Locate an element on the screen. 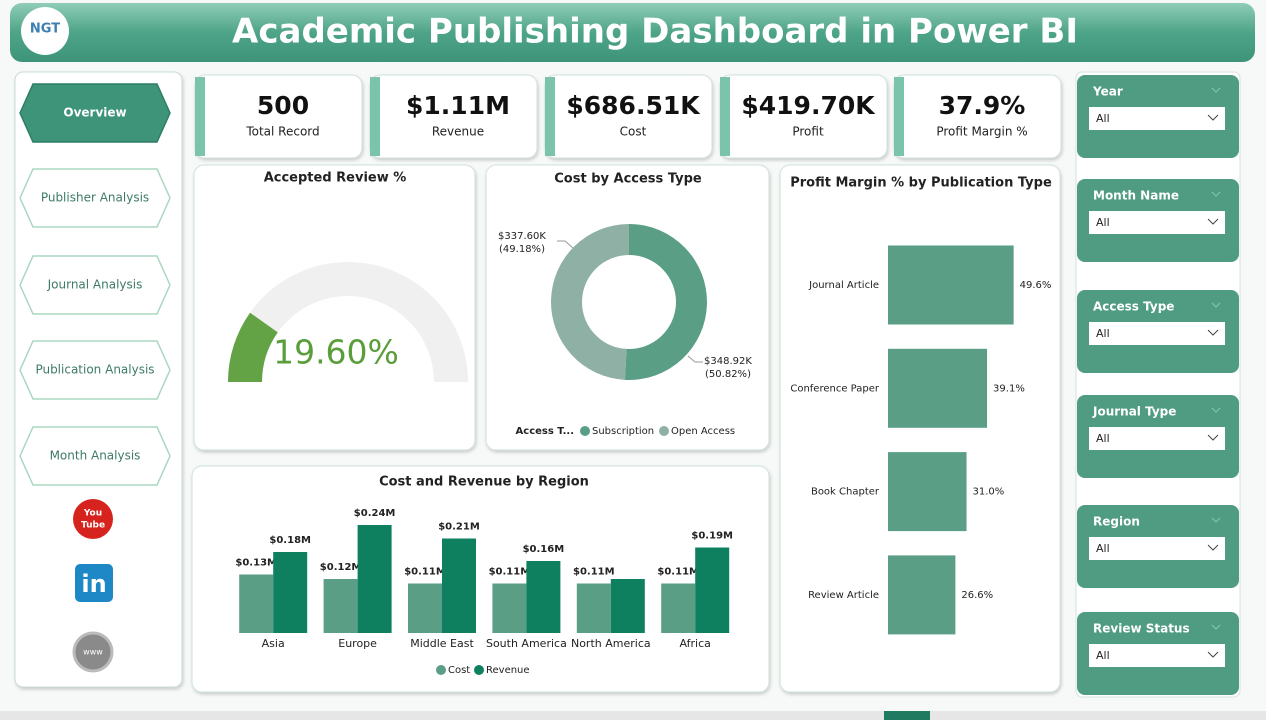 This screenshot has height=720, width=1266. data-label: $0.18M is located at coordinates (290, 540).